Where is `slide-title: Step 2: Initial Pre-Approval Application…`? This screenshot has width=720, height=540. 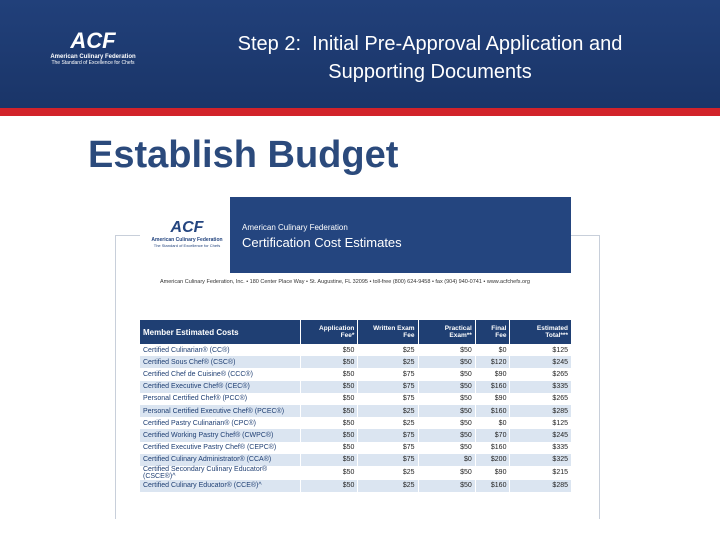 slide-title: Step 2: Initial Pre-Approval Application… is located at coordinates (430, 58).